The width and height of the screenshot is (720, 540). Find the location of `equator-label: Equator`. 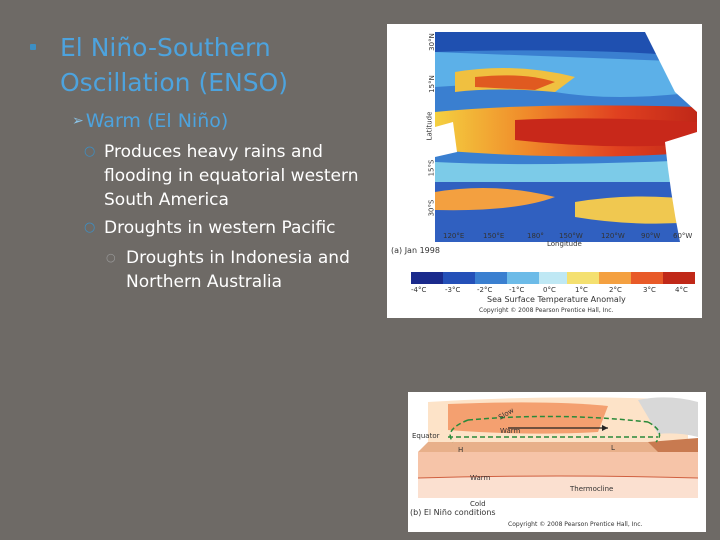

equator-label: Equator is located at coordinates (426, 436).